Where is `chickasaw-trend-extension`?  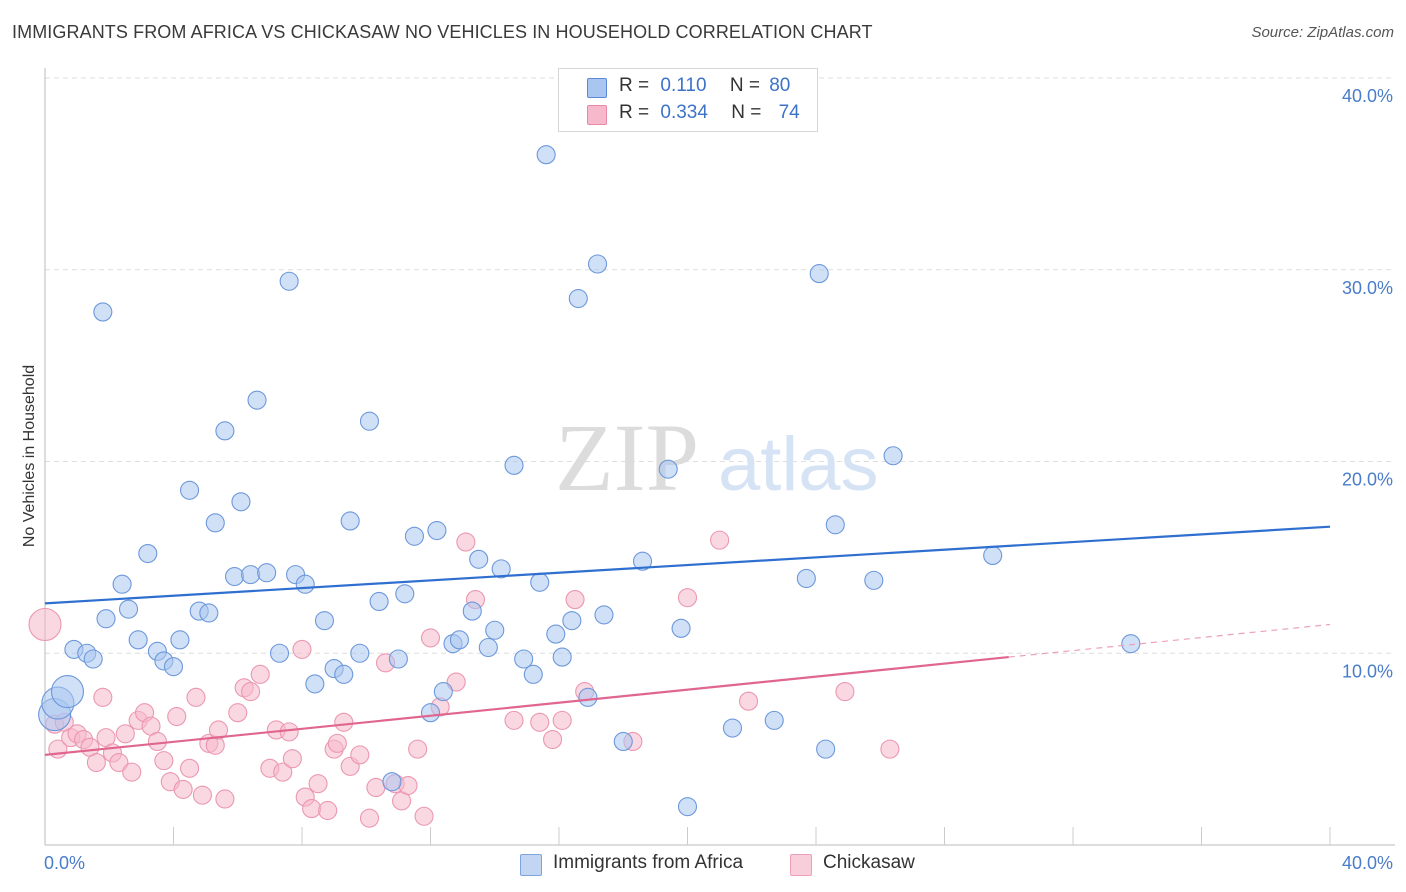
chickasaw-trend-extension is located at coordinates (1169, 640).